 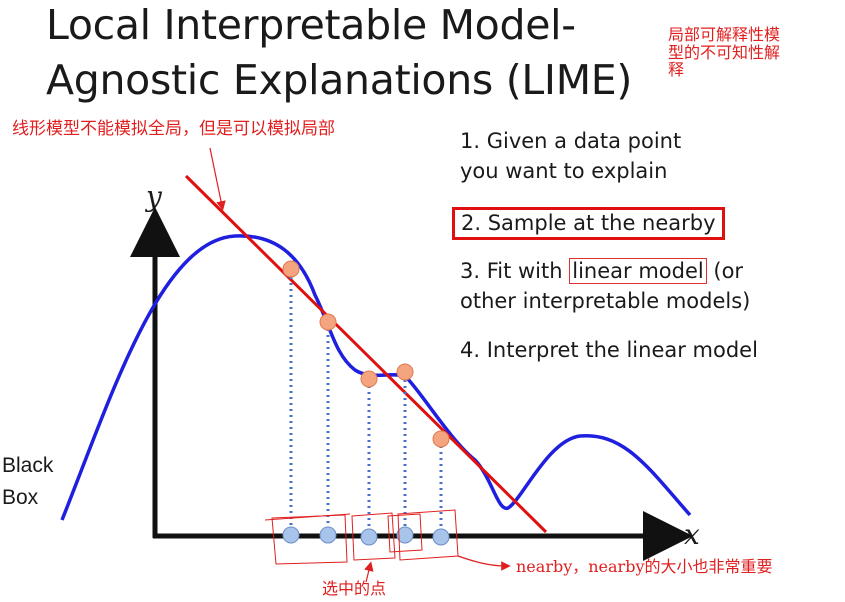 I want to click on step-4-text: 4. Interpret the linear model, so click(x=609, y=350).